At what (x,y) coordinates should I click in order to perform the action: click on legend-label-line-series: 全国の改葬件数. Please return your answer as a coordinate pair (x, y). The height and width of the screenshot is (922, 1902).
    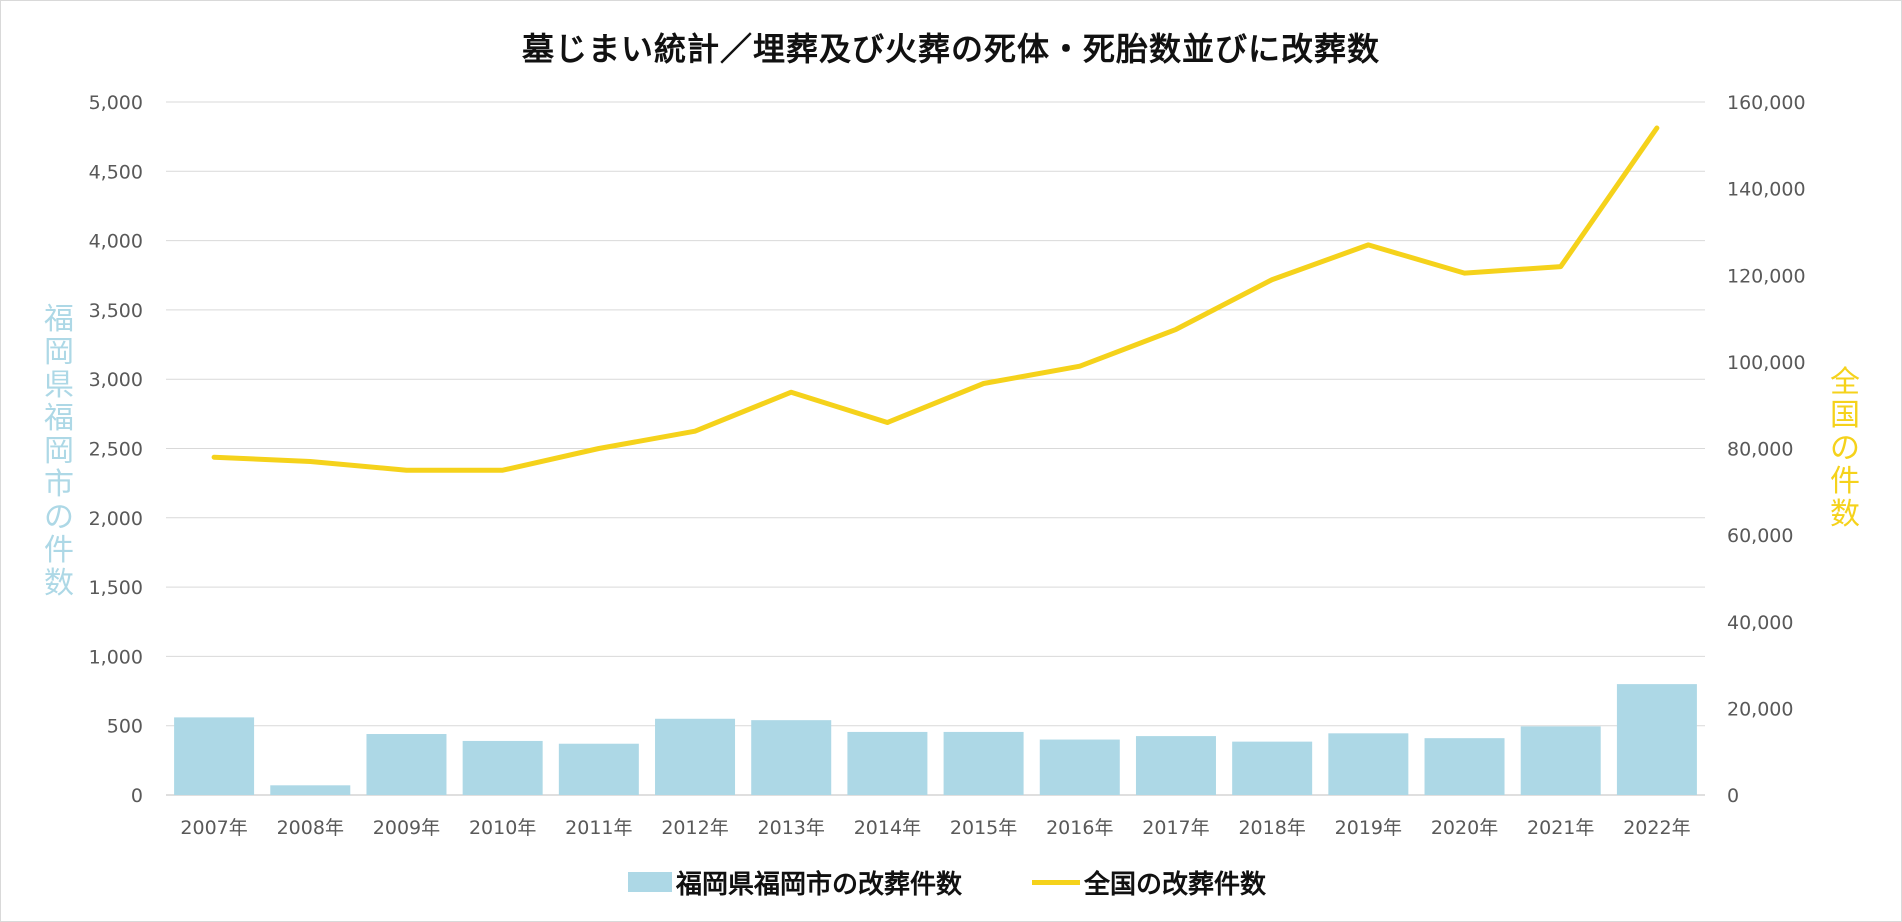
    Looking at the image, I should click on (1175, 884).